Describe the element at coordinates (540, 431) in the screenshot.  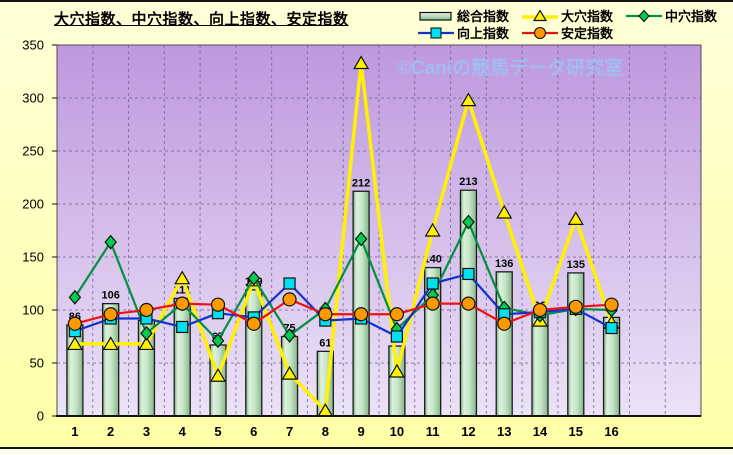
I see `x-tick-label: 14` at that location.